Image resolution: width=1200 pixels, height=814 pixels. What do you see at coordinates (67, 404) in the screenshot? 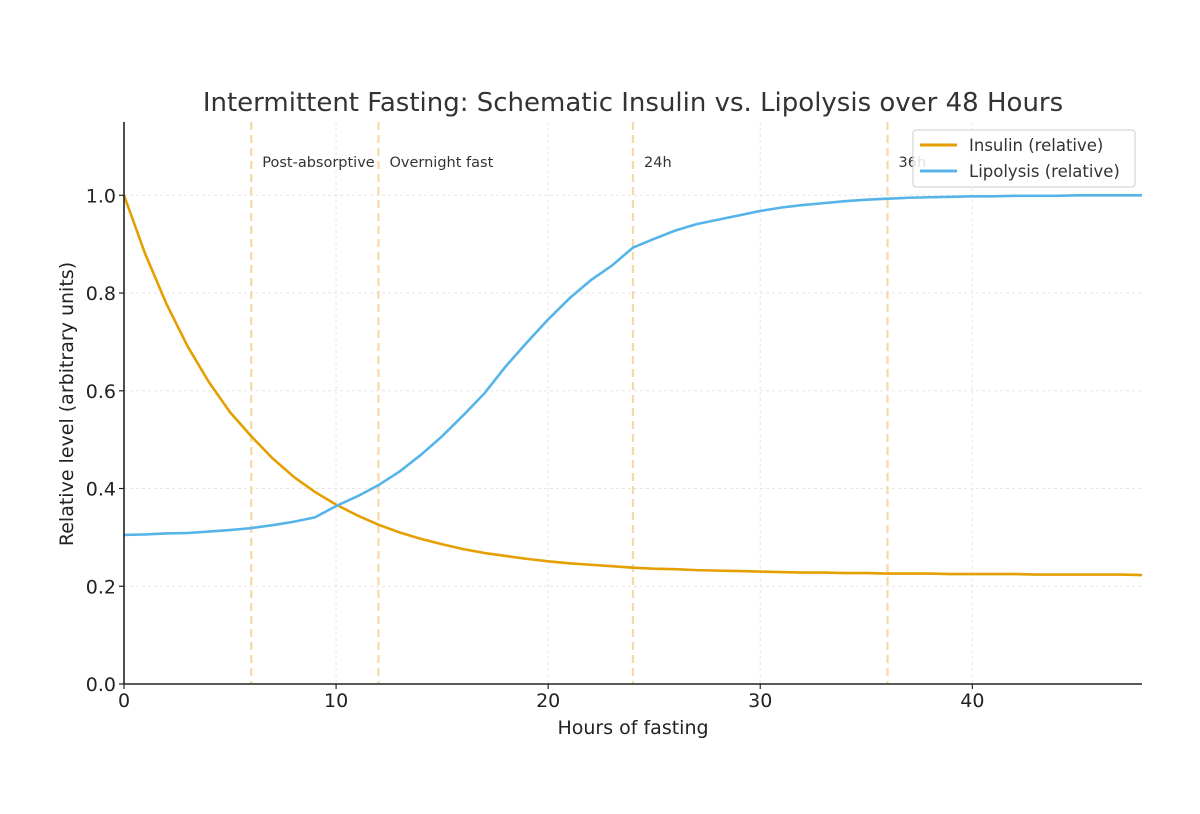
I see `y-axis-label: Relative level (arbitrary units)` at bounding box center [67, 404].